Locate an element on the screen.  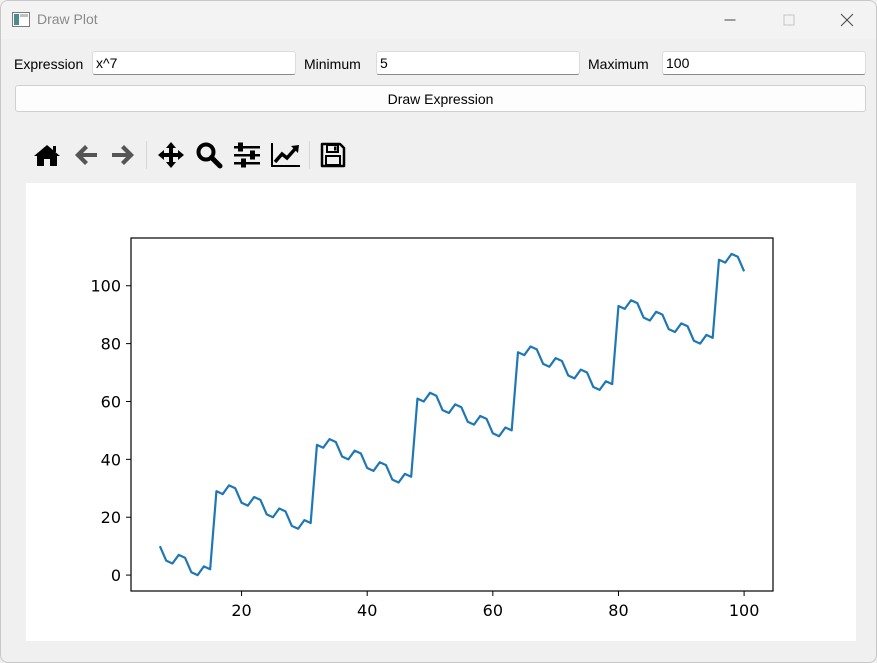
minimize-button is located at coordinates (730, 20).